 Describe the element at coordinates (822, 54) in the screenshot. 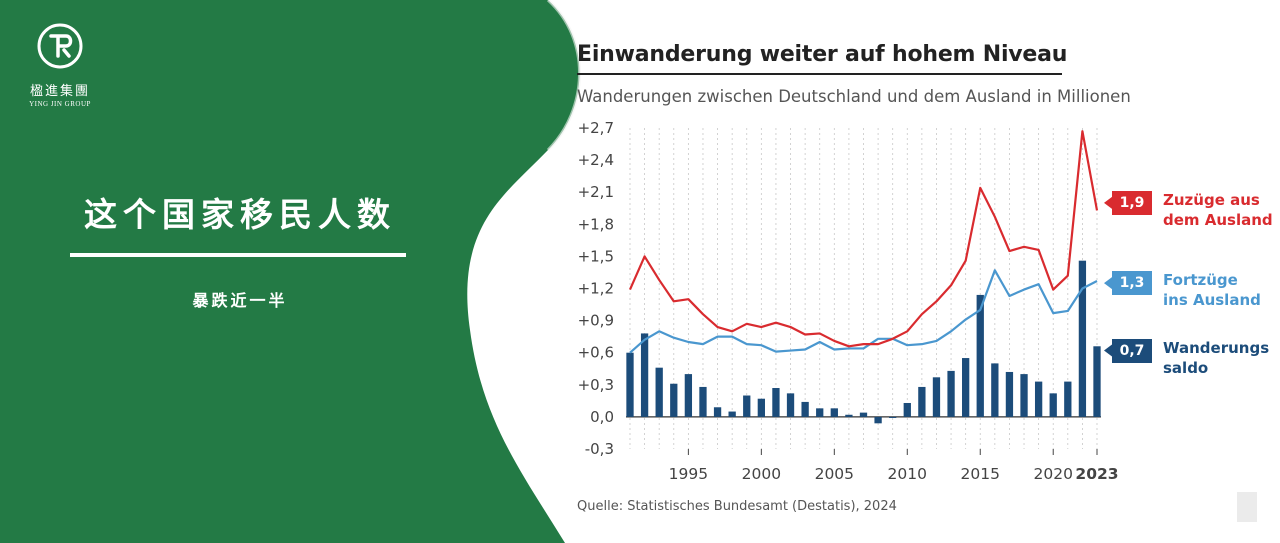

I see `chart-title: Einwanderung weiter auf hohem Niveau` at that location.